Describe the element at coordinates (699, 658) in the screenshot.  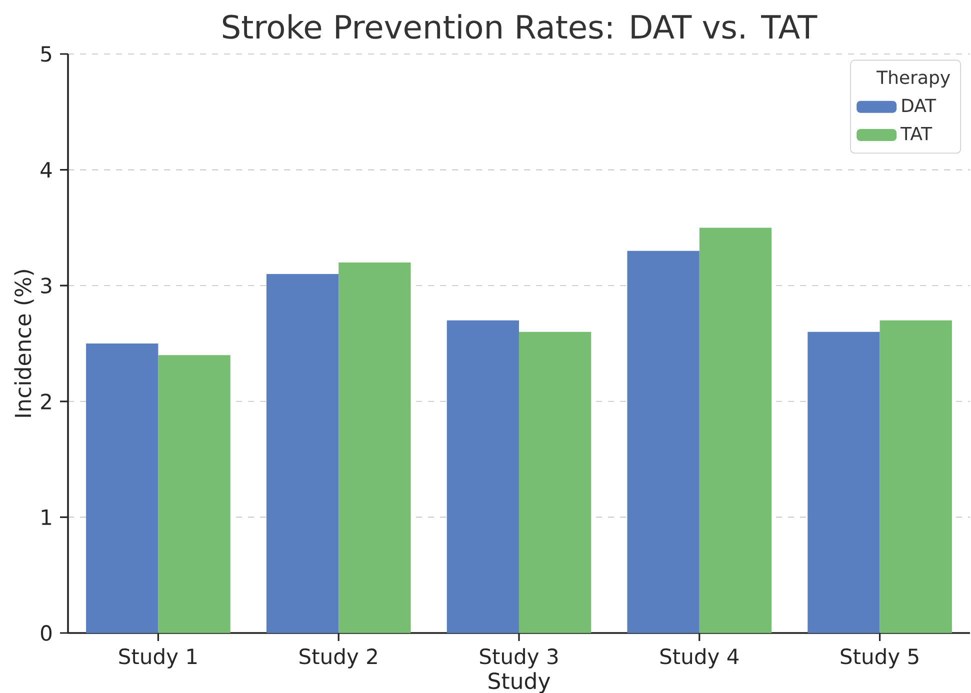
I see `x-tick-label: Study 4` at that location.